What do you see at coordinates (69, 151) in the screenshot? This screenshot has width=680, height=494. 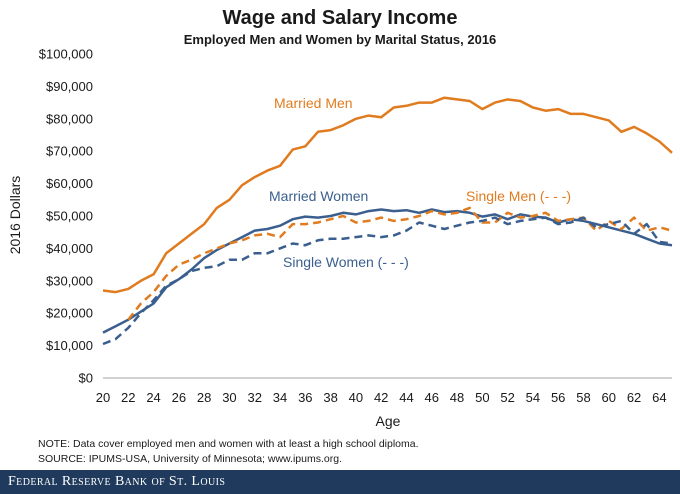 I see `y-tick-label: $70,000` at bounding box center [69, 151].